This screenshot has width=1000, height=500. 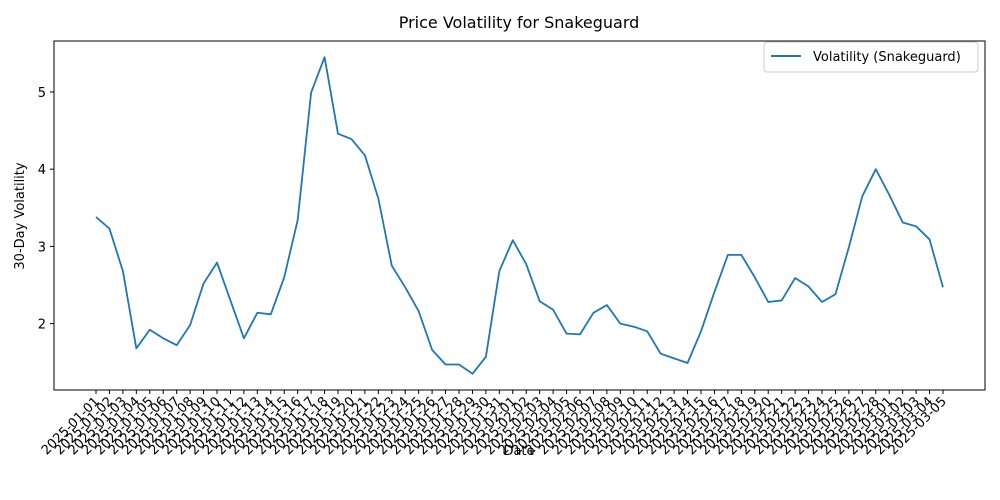 What do you see at coordinates (42, 93) in the screenshot?
I see `y-tick-label: 5` at bounding box center [42, 93].